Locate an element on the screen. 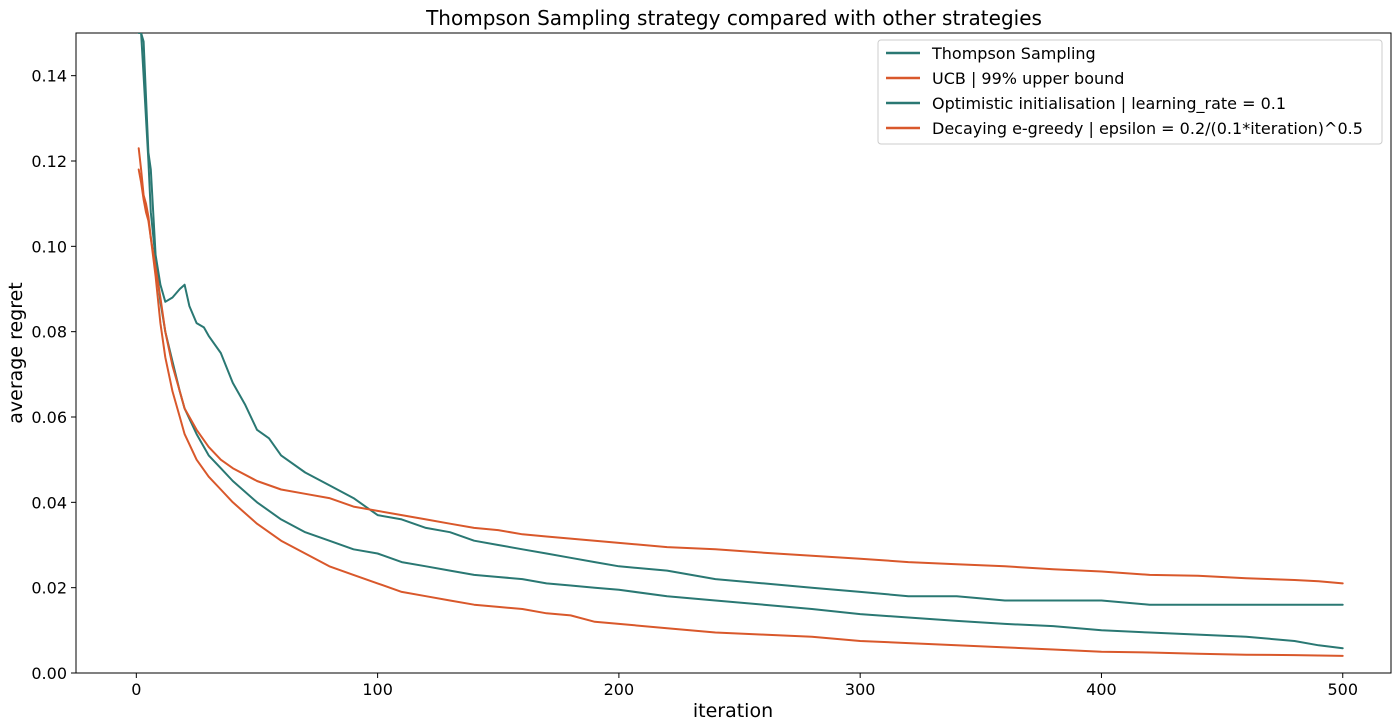  x-axis-label: iteration is located at coordinates (733, 711).